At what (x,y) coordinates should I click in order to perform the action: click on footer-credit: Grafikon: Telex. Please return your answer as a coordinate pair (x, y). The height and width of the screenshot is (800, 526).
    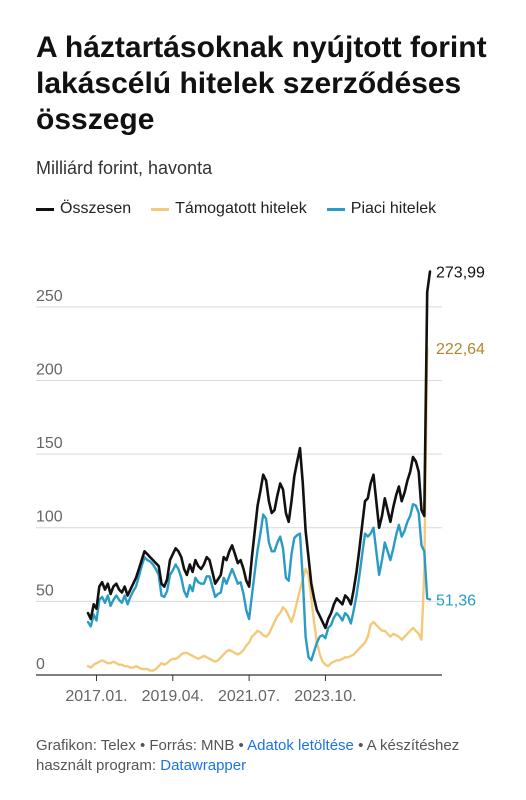
    Looking at the image, I should click on (86, 745).